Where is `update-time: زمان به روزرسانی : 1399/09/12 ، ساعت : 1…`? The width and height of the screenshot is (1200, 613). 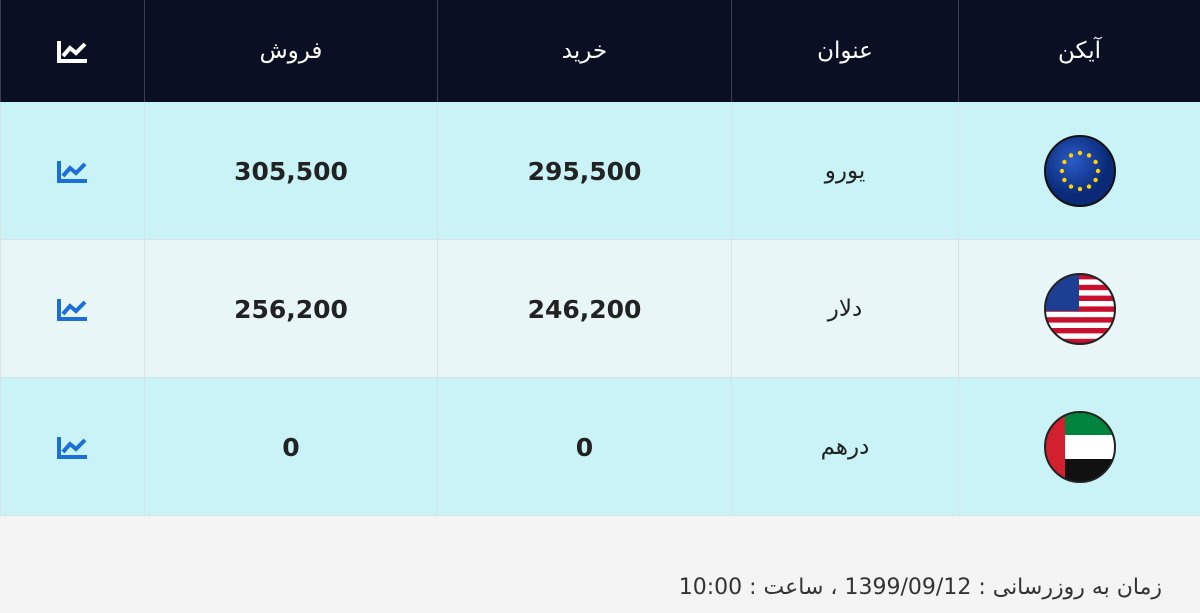
update-time: زمان به روزرسانی : 1399/09/12 ، ساعت : 1… is located at coordinates (920, 587).